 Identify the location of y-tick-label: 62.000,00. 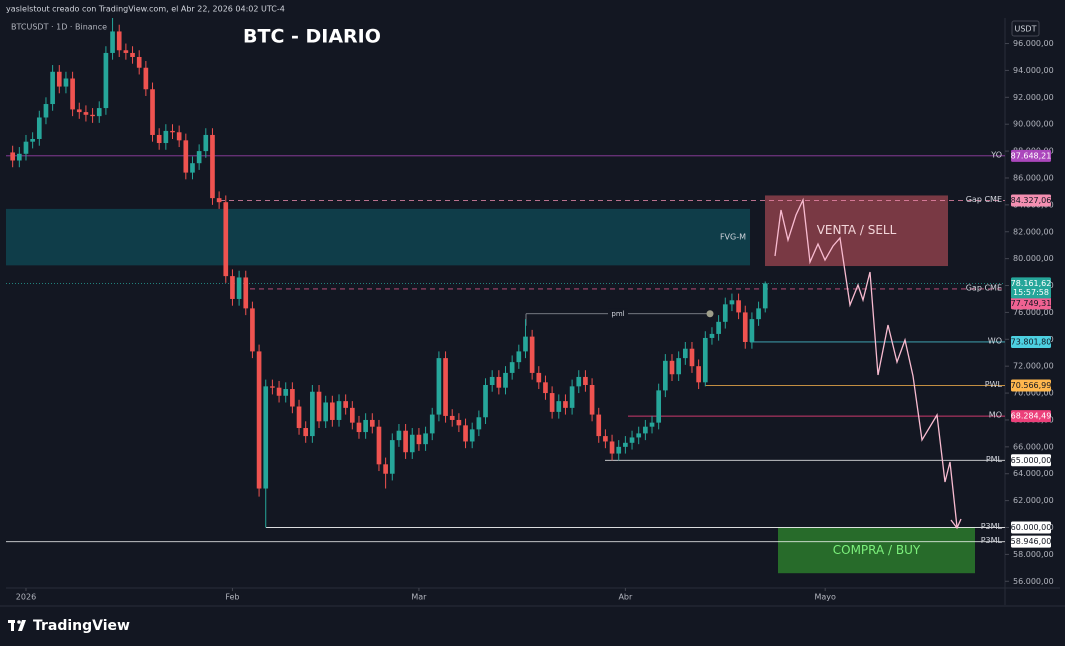
(1033, 500).